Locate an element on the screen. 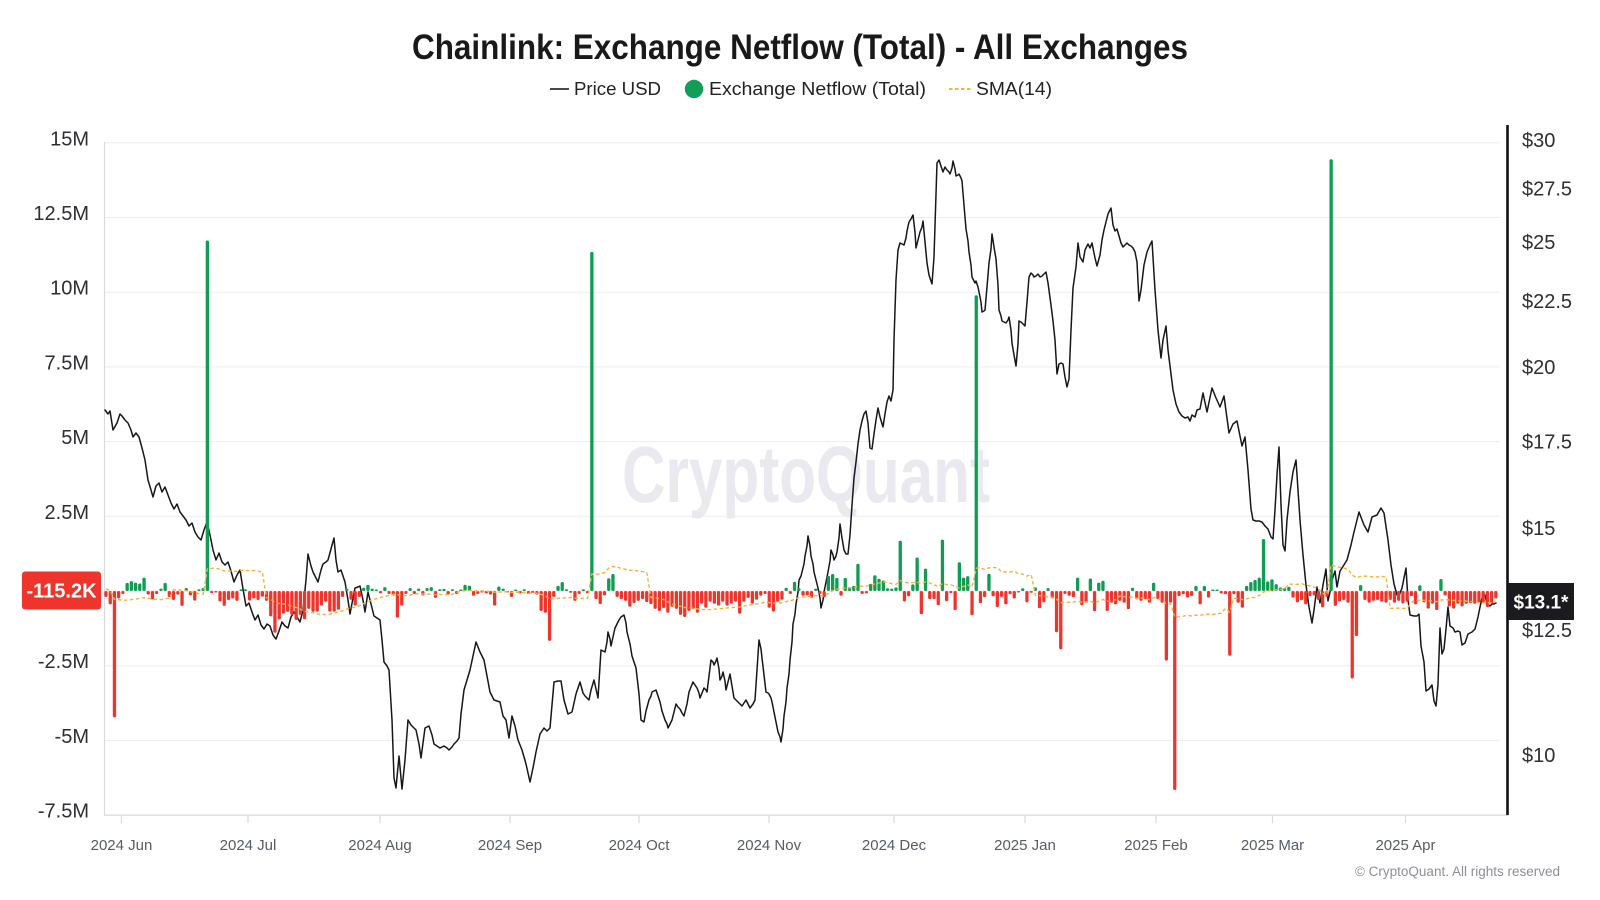  svg-text: CryptoQuant is located at coordinates (806, 474).